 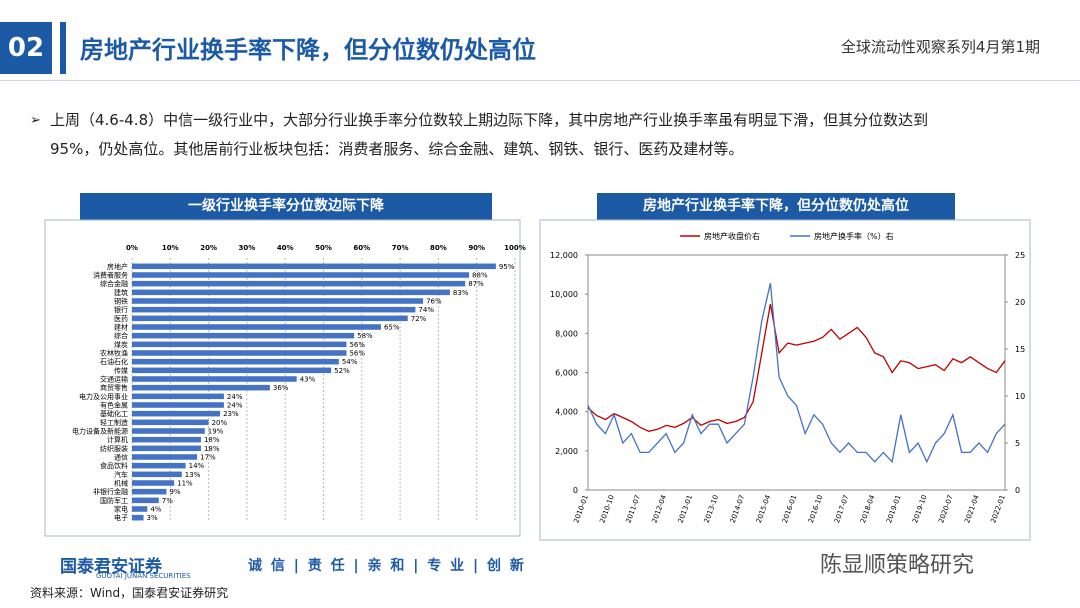 I want to click on x-tick-label: 20%, so click(x=208, y=248).